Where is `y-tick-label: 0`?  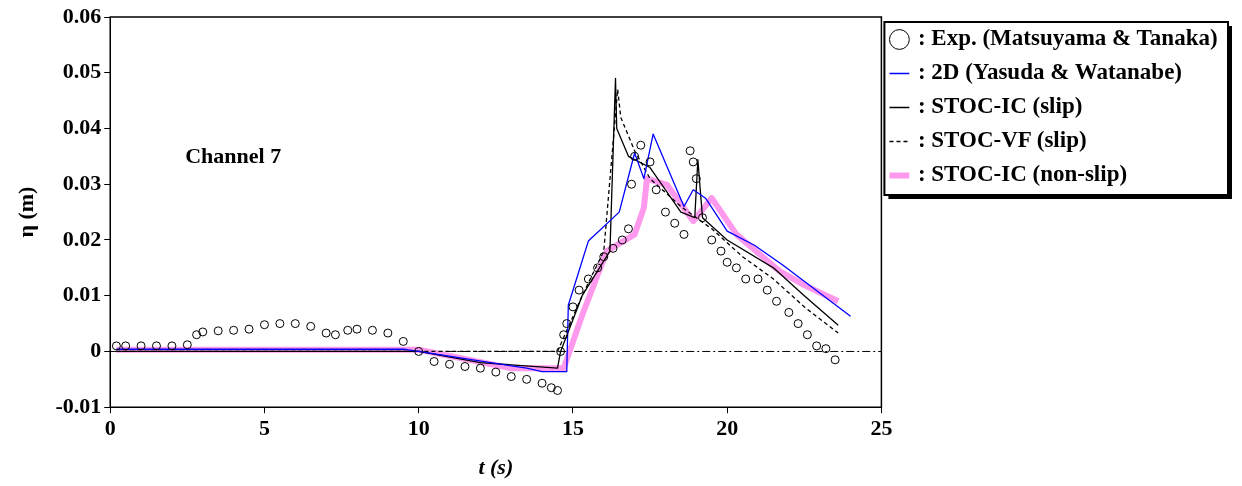
y-tick-label: 0 is located at coordinates (96, 350).